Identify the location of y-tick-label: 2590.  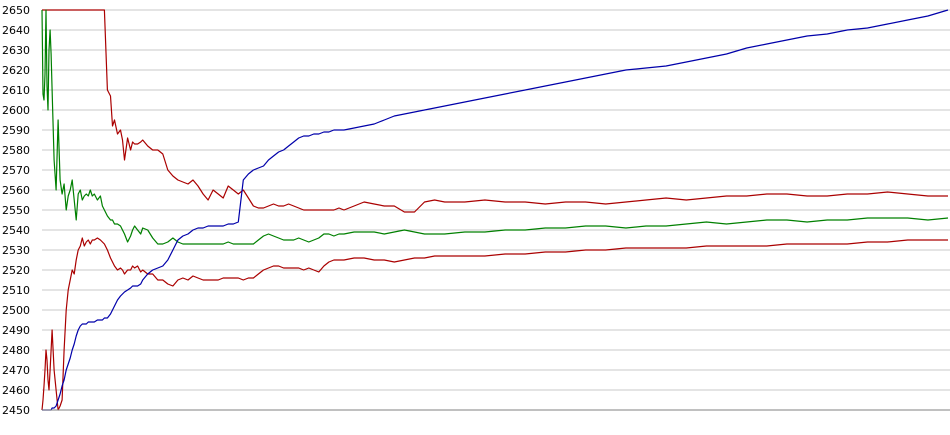
(16, 130).